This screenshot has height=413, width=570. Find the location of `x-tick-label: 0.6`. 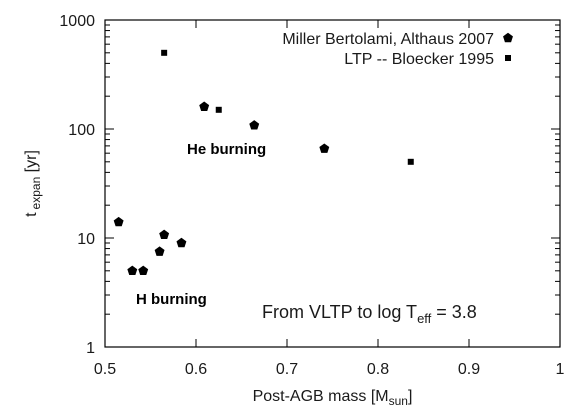

x-tick-label: 0.6 is located at coordinates (196, 369).